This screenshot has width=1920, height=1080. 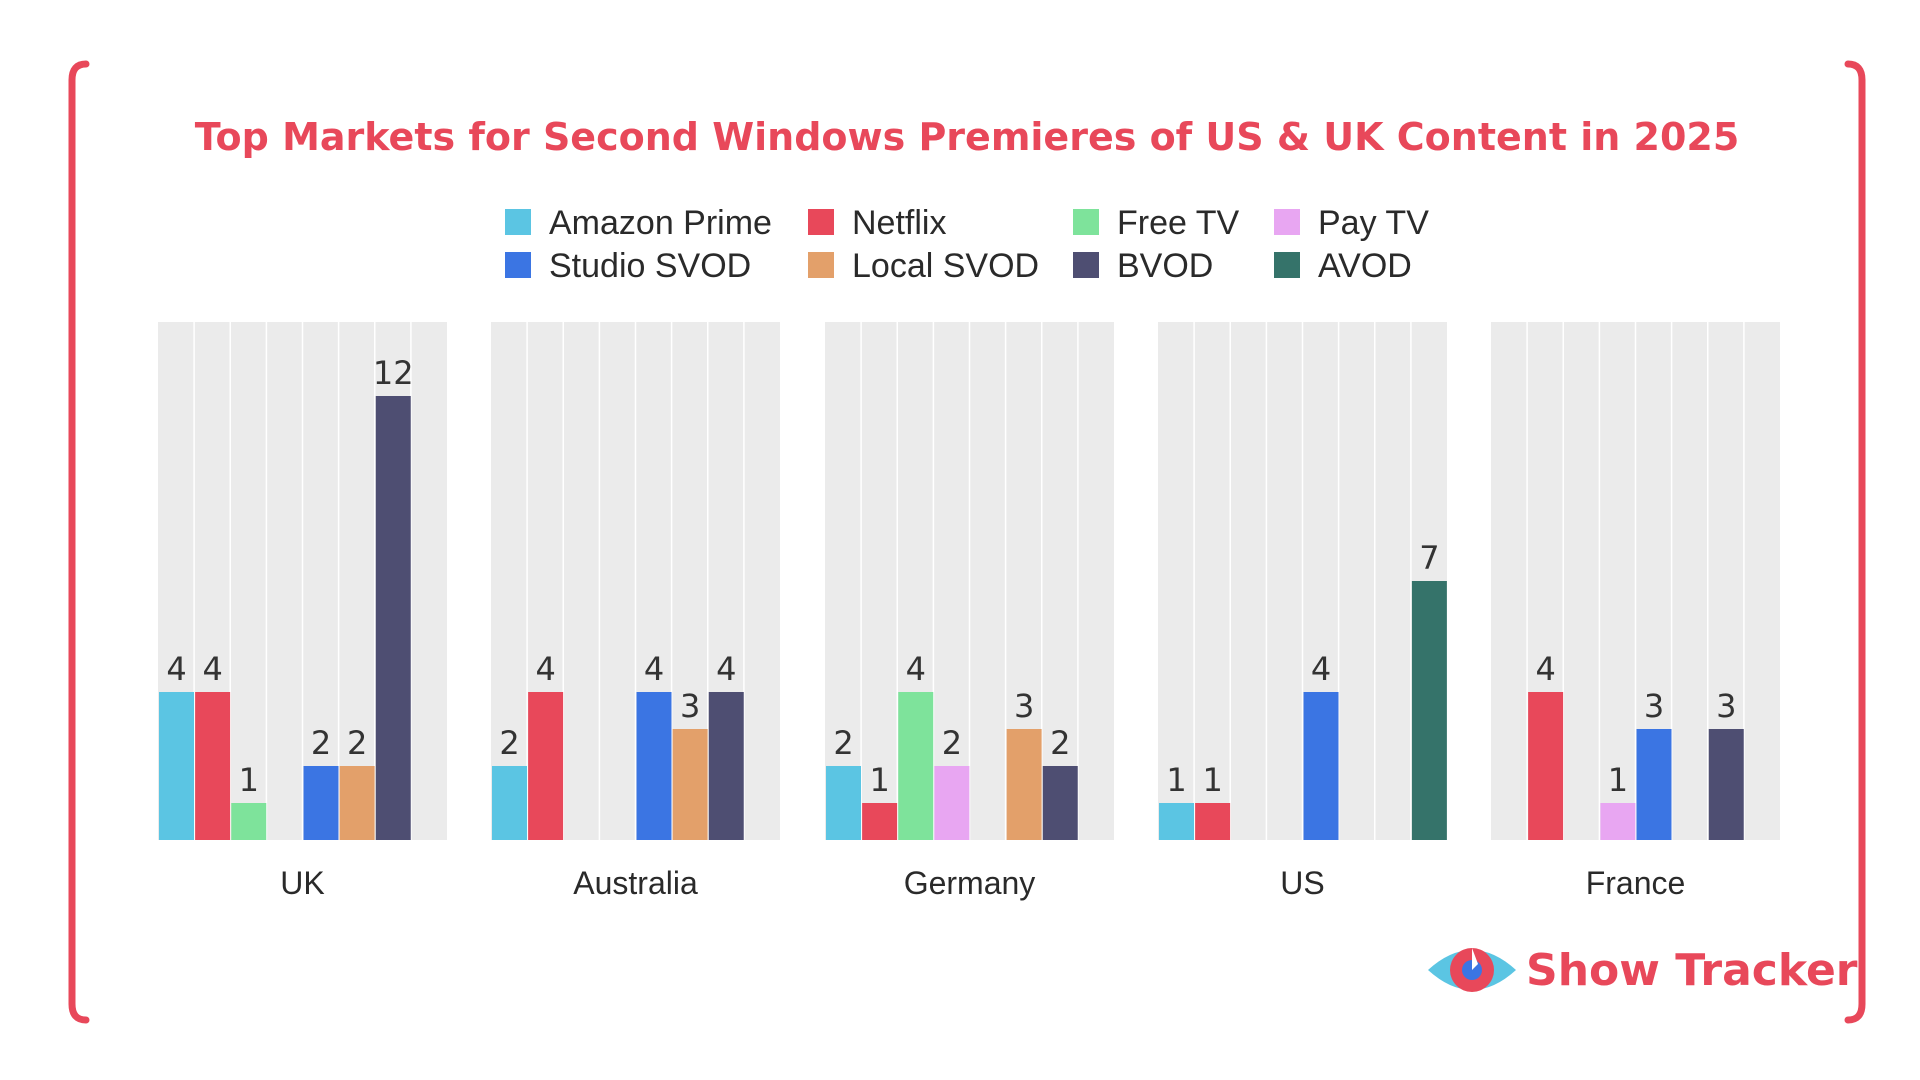 What do you see at coordinates (843, 743) in the screenshot?
I see `data-label-germany-amazon-prime: 2` at bounding box center [843, 743].